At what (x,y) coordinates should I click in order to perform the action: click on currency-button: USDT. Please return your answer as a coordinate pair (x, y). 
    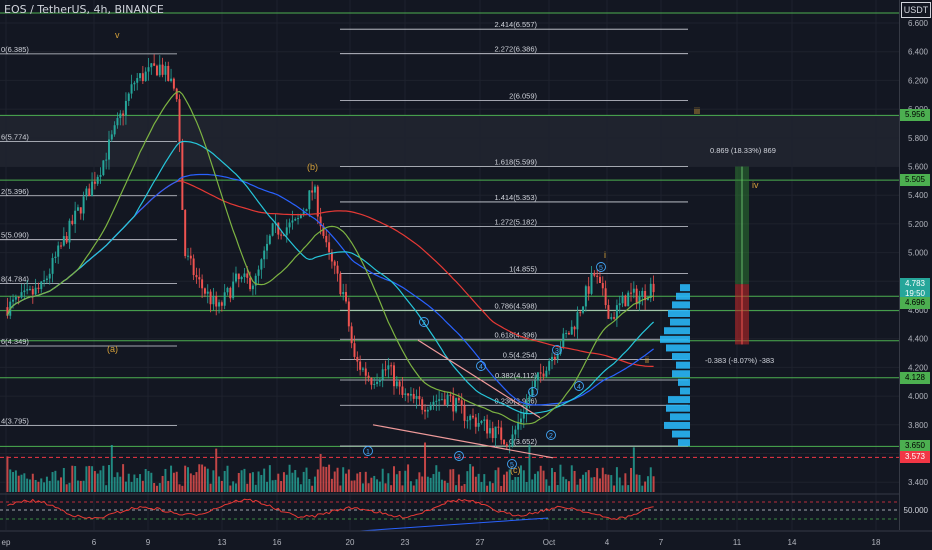
    Looking at the image, I should click on (916, 10).